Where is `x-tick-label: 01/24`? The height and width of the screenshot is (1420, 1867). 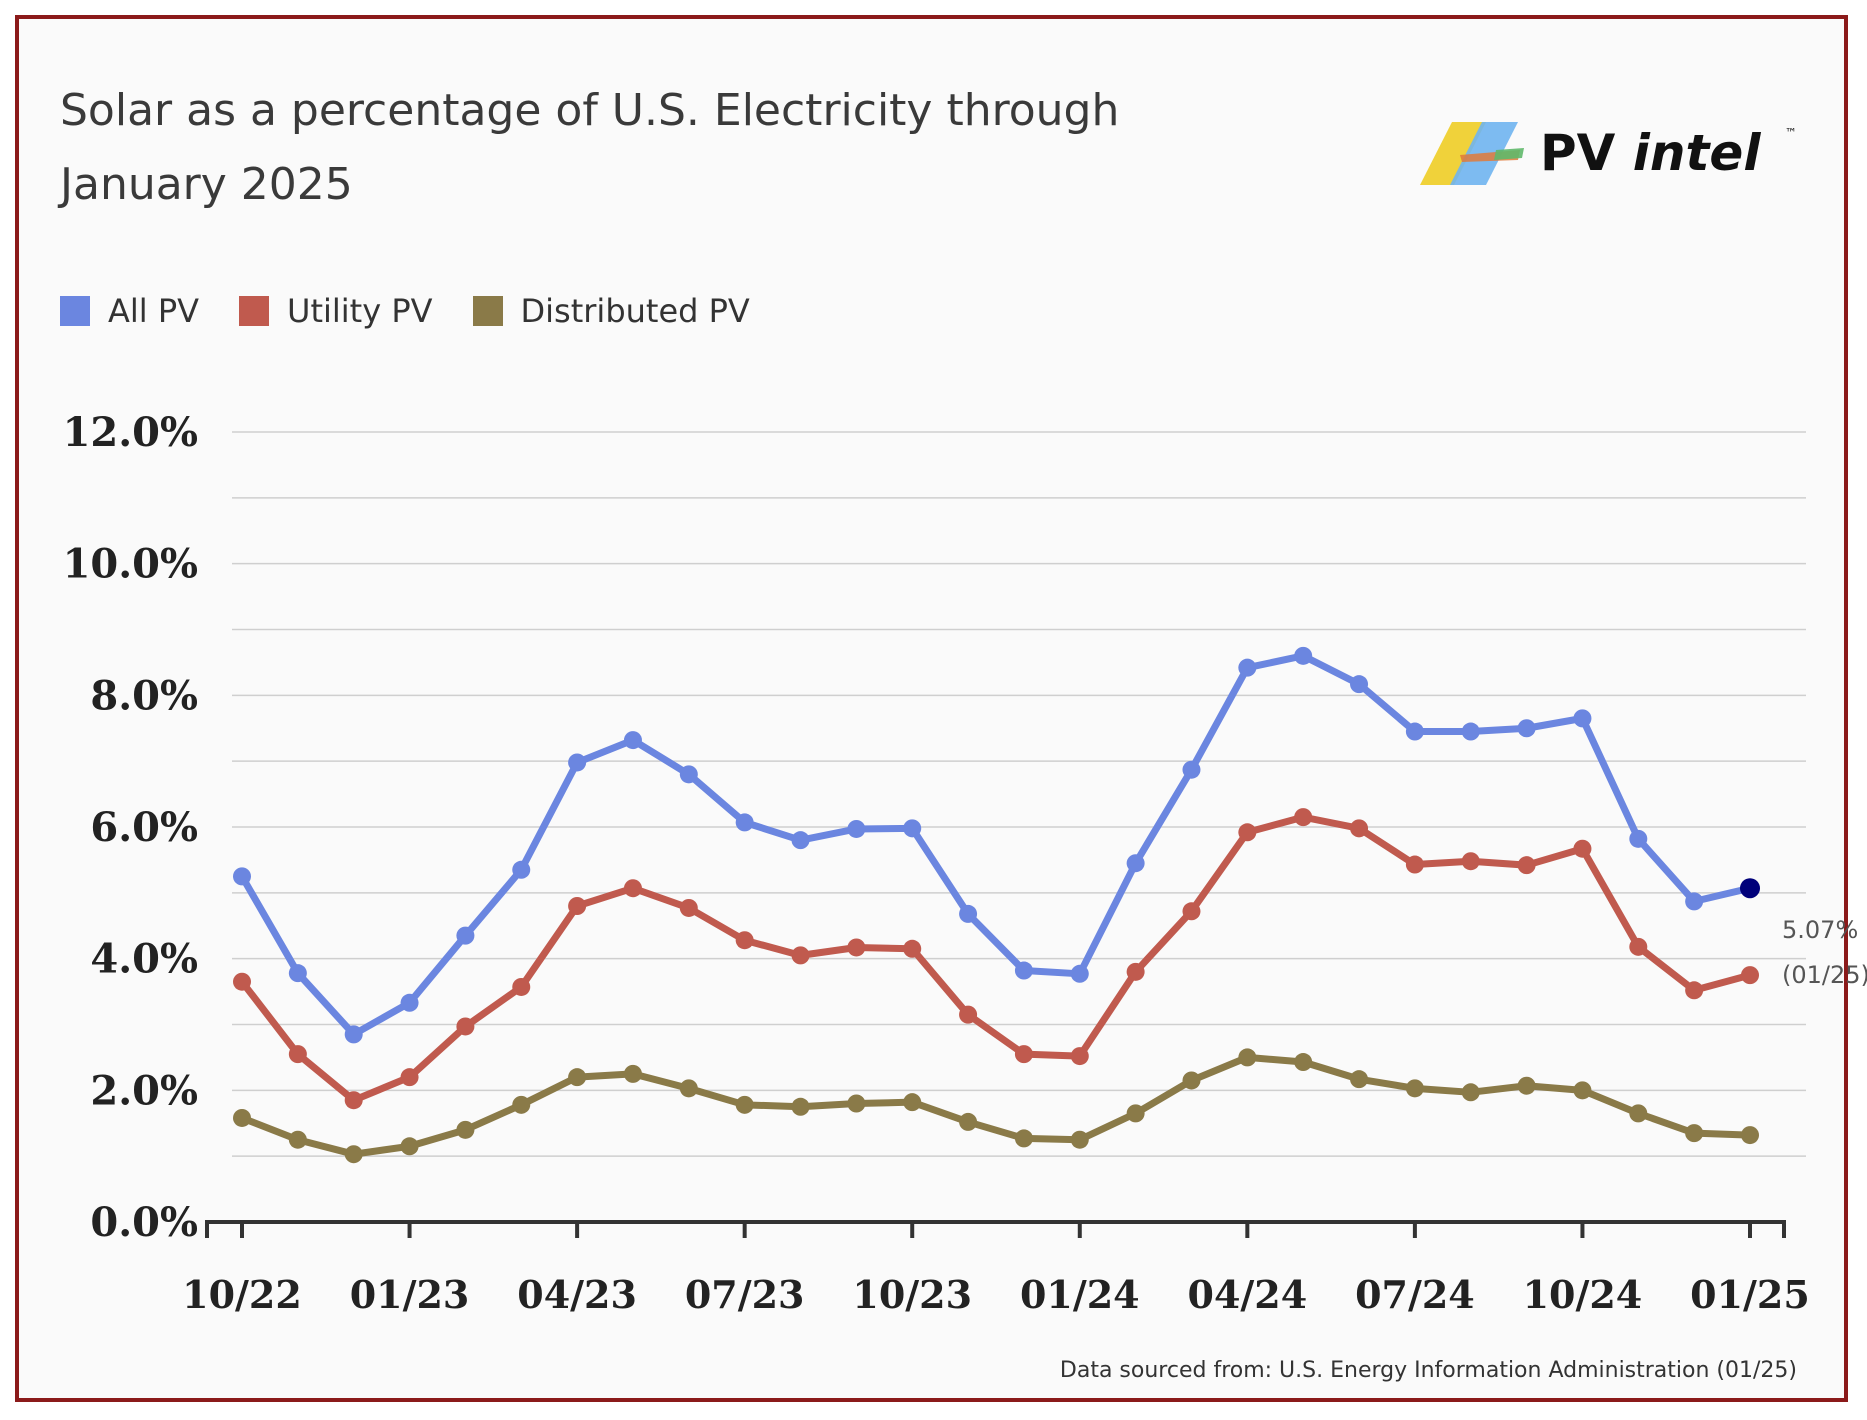
x-tick-label: 01/24 is located at coordinates (1080, 1294).